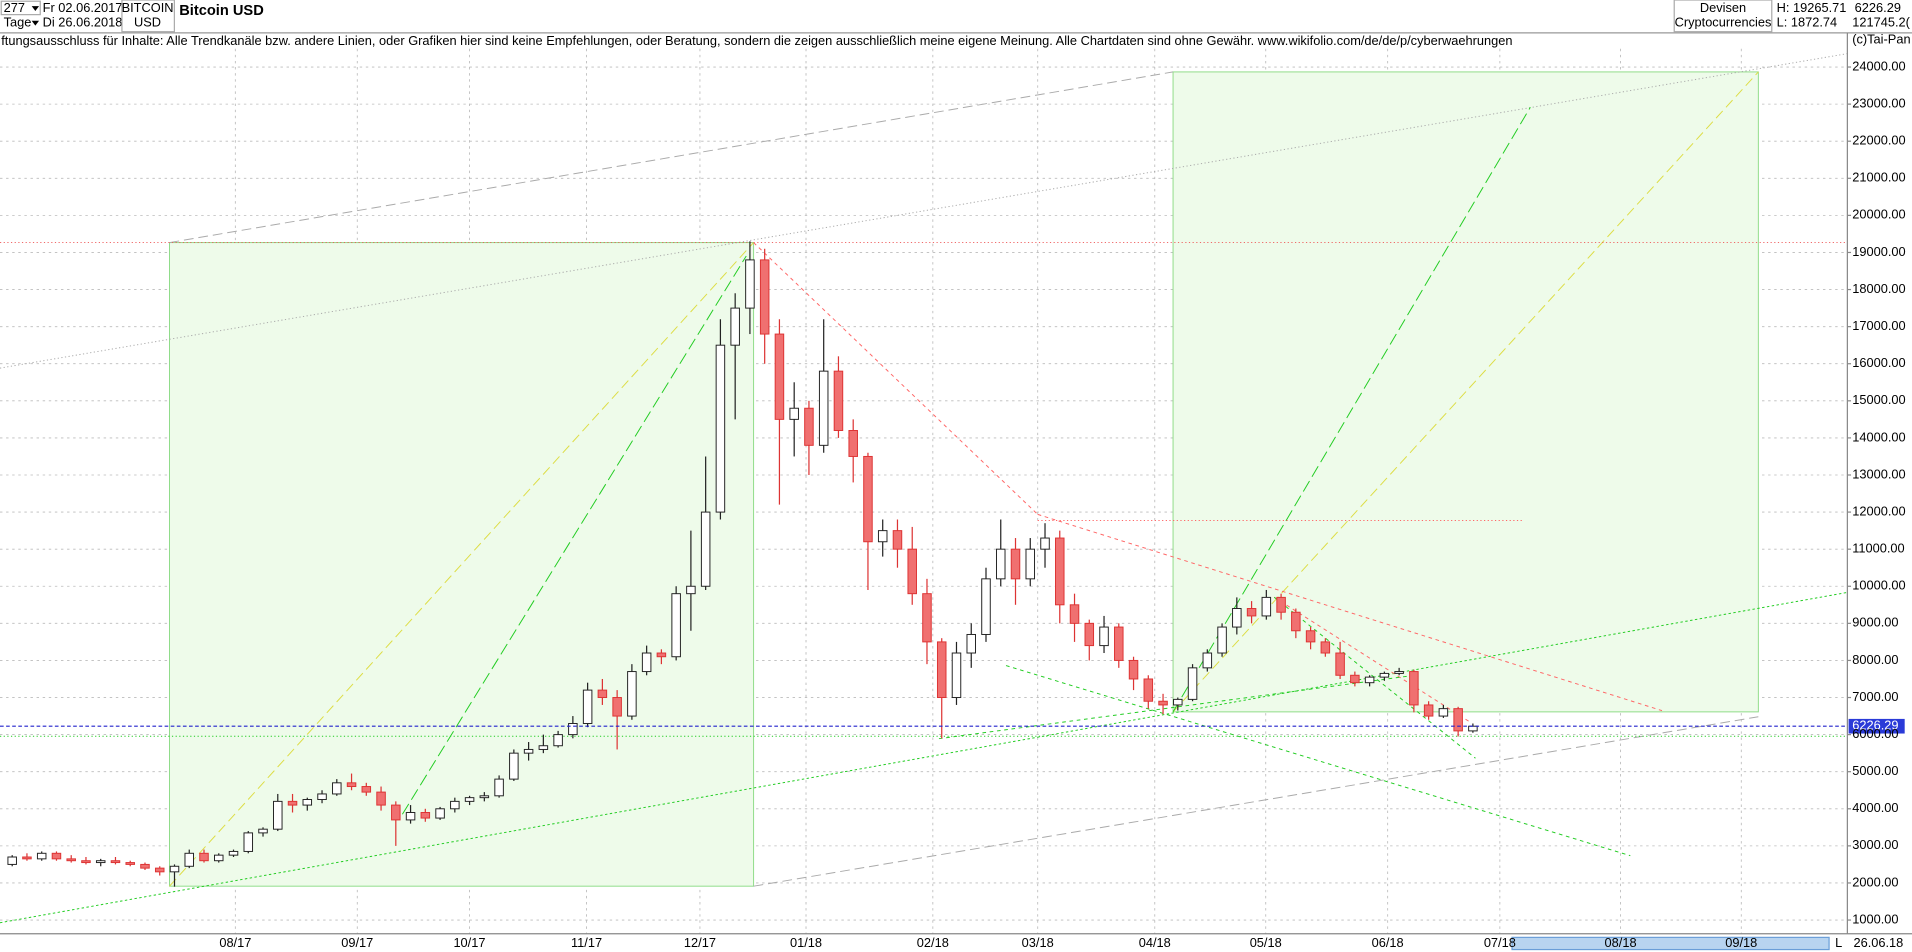  I want to click on x-tick-label: 02/18, so click(933, 942).